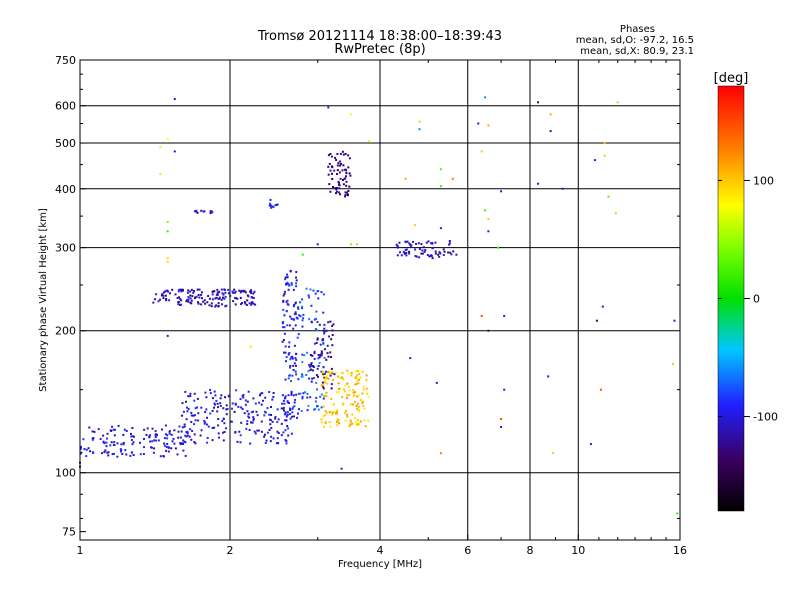  What do you see at coordinates (380, 564) in the screenshot?
I see `x-axis-label: Frequency [MHz]` at bounding box center [380, 564].